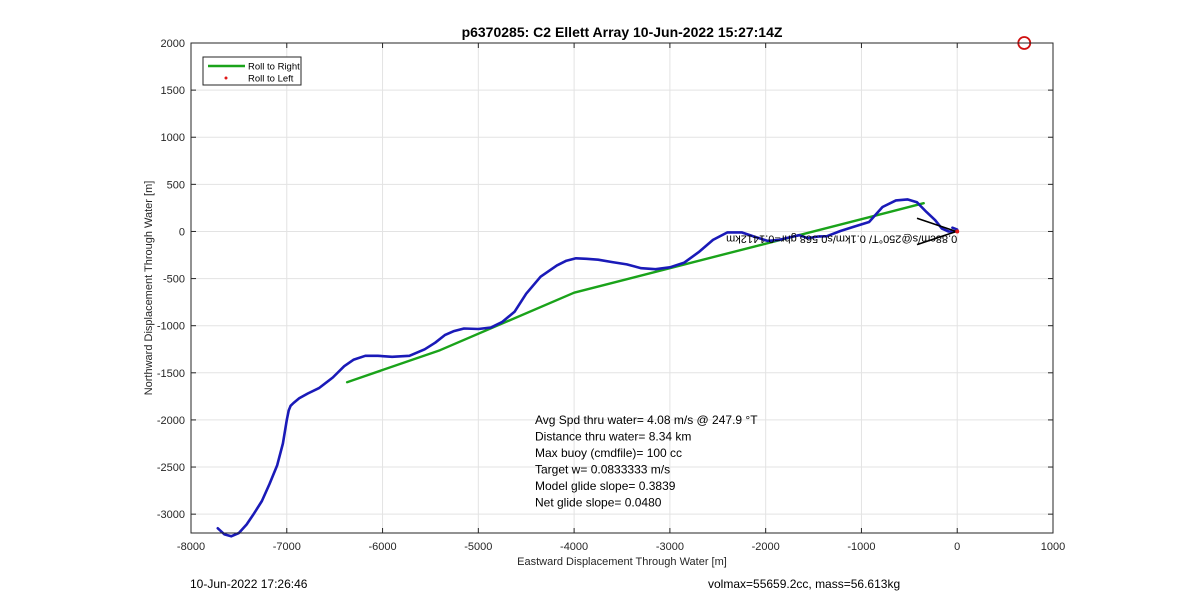 This screenshot has height=601, width=1200. Describe the element at coordinates (635, 292) in the screenshot. I see `roll-right-line` at that location.